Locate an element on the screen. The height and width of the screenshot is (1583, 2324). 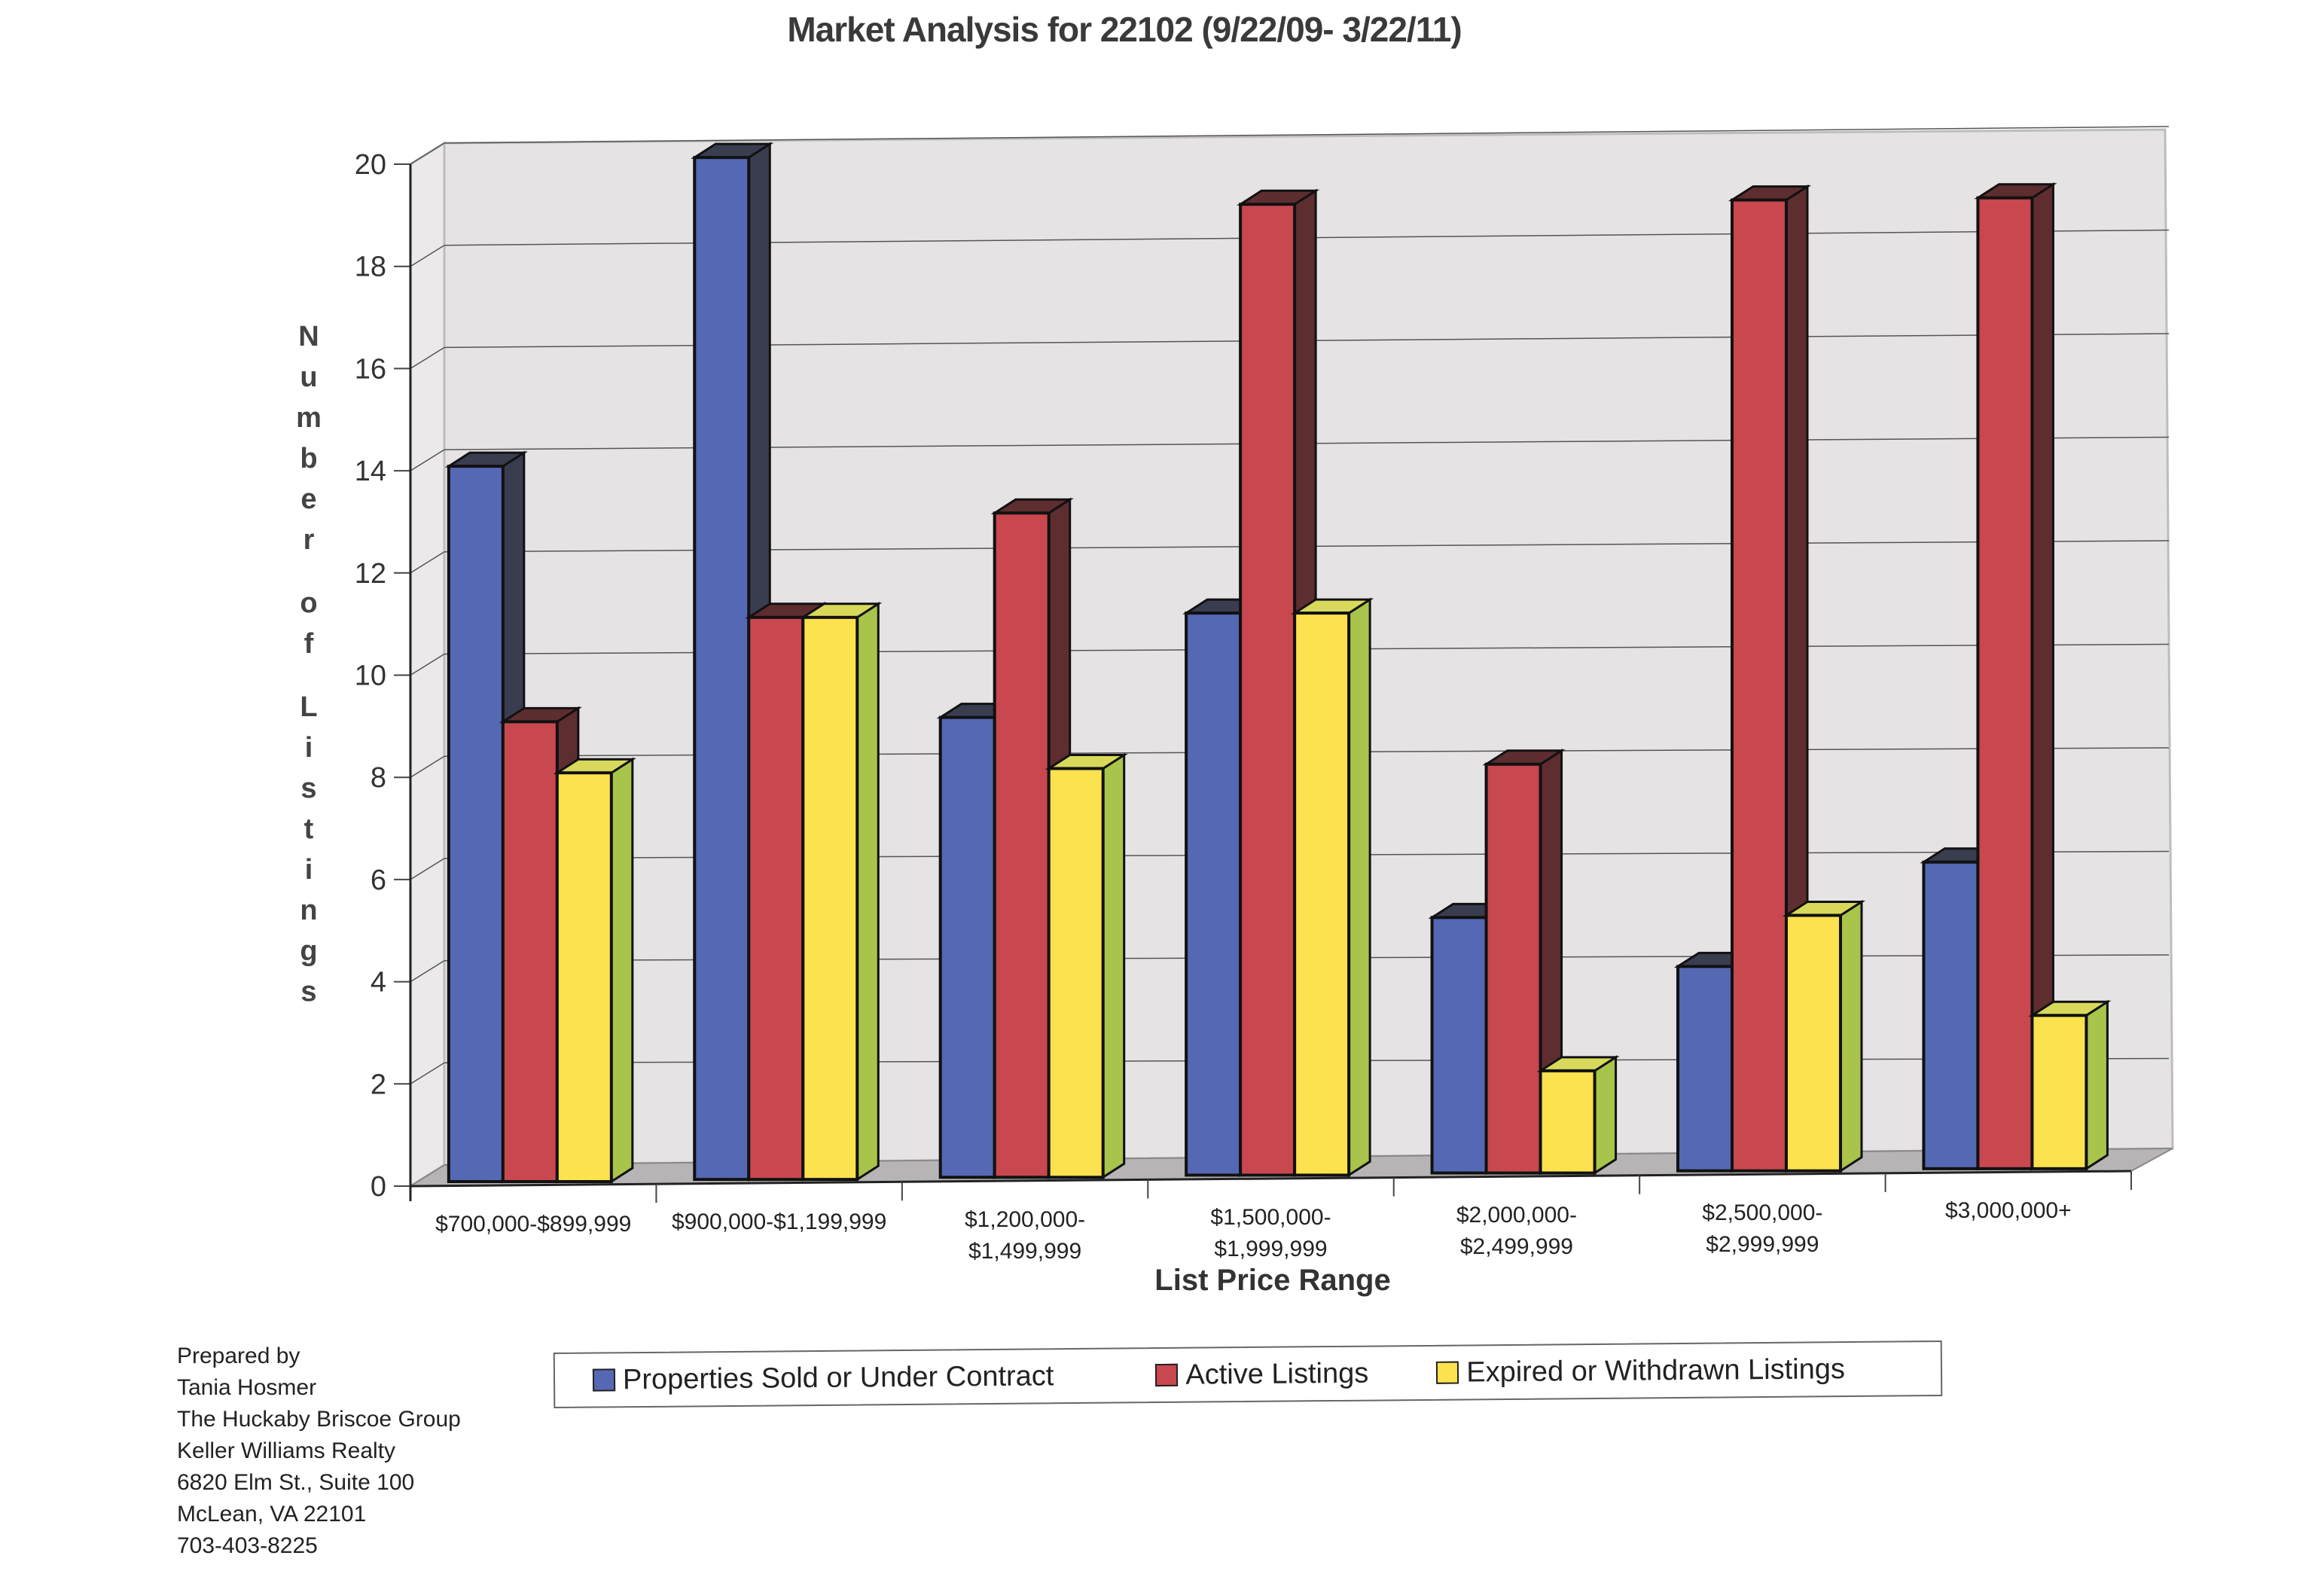
y-tick-label: 10 is located at coordinates (370, 676).